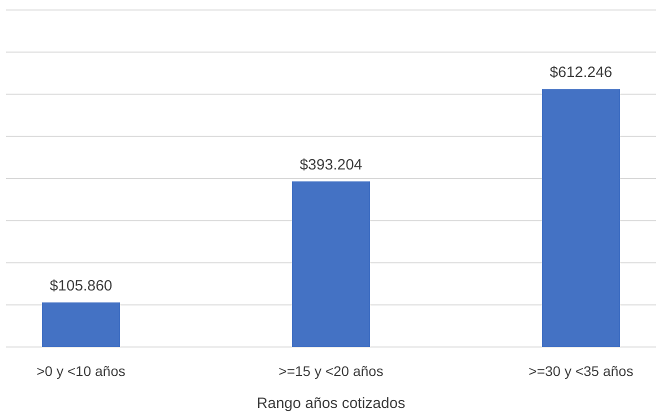  Describe the element at coordinates (581, 73) in the screenshot. I see `data-label: $612.246` at that location.